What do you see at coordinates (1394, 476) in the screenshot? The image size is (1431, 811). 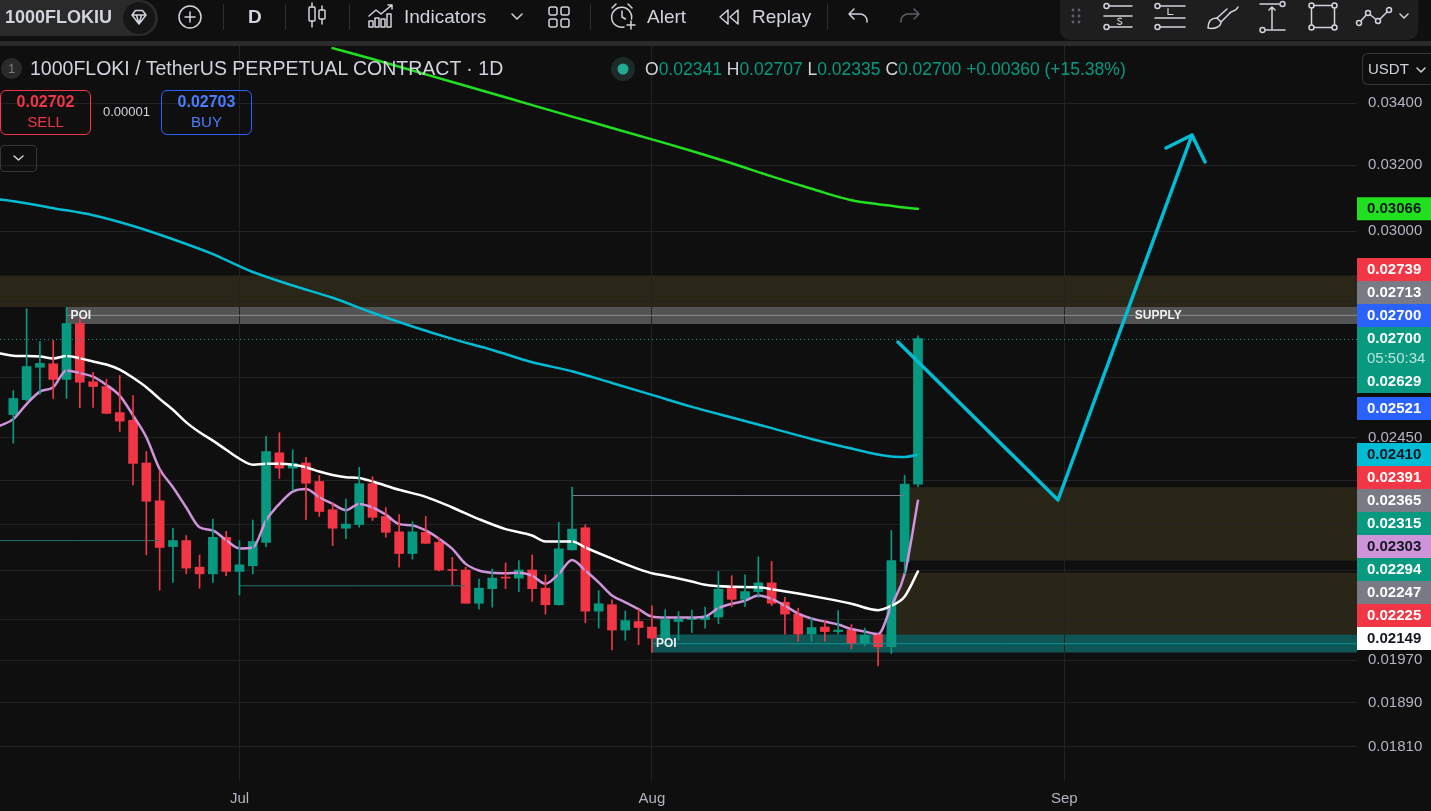 I see `text: 0.02391` at bounding box center [1394, 476].